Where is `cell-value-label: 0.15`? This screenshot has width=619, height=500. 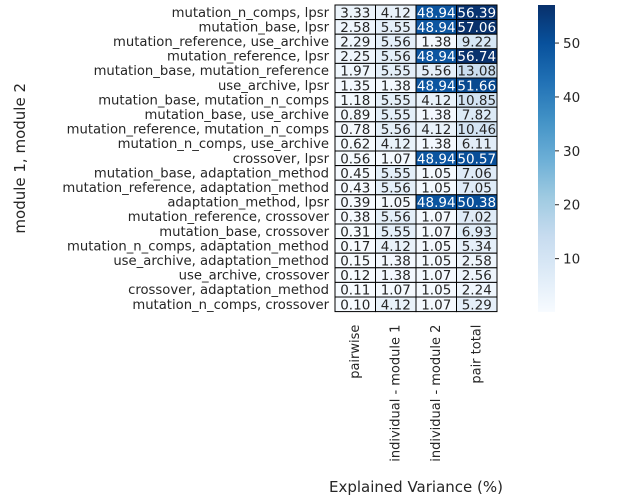
cell-value-label: 0.15 is located at coordinates (355, 262).